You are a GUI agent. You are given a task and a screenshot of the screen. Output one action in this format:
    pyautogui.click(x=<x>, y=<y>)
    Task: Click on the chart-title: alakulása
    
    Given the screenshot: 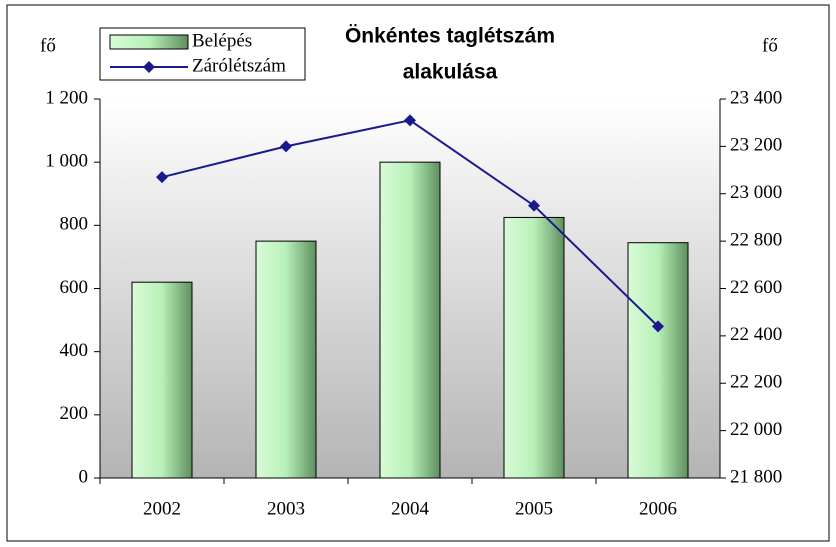 What is the action you would take?
    pyautogui.click(x=450, y=72)
    